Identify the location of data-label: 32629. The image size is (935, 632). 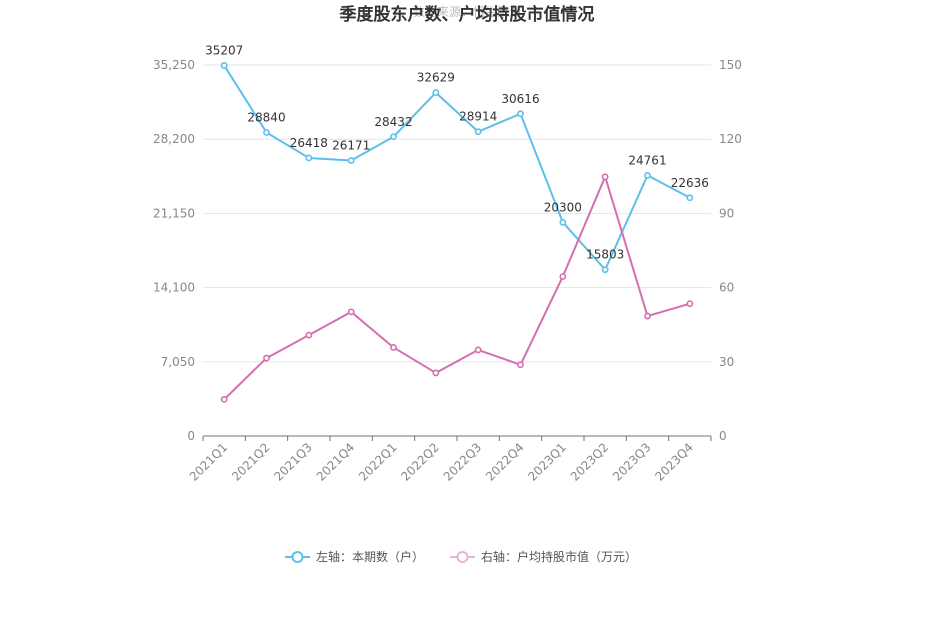
(436, 78).